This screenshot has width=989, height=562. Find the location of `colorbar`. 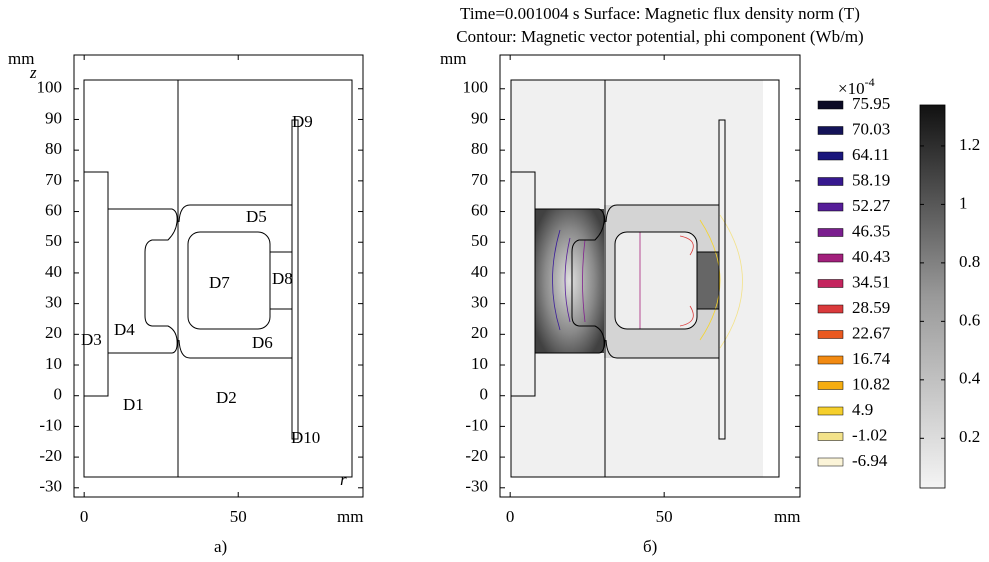

colorbar is located at coordinates (932, 296).